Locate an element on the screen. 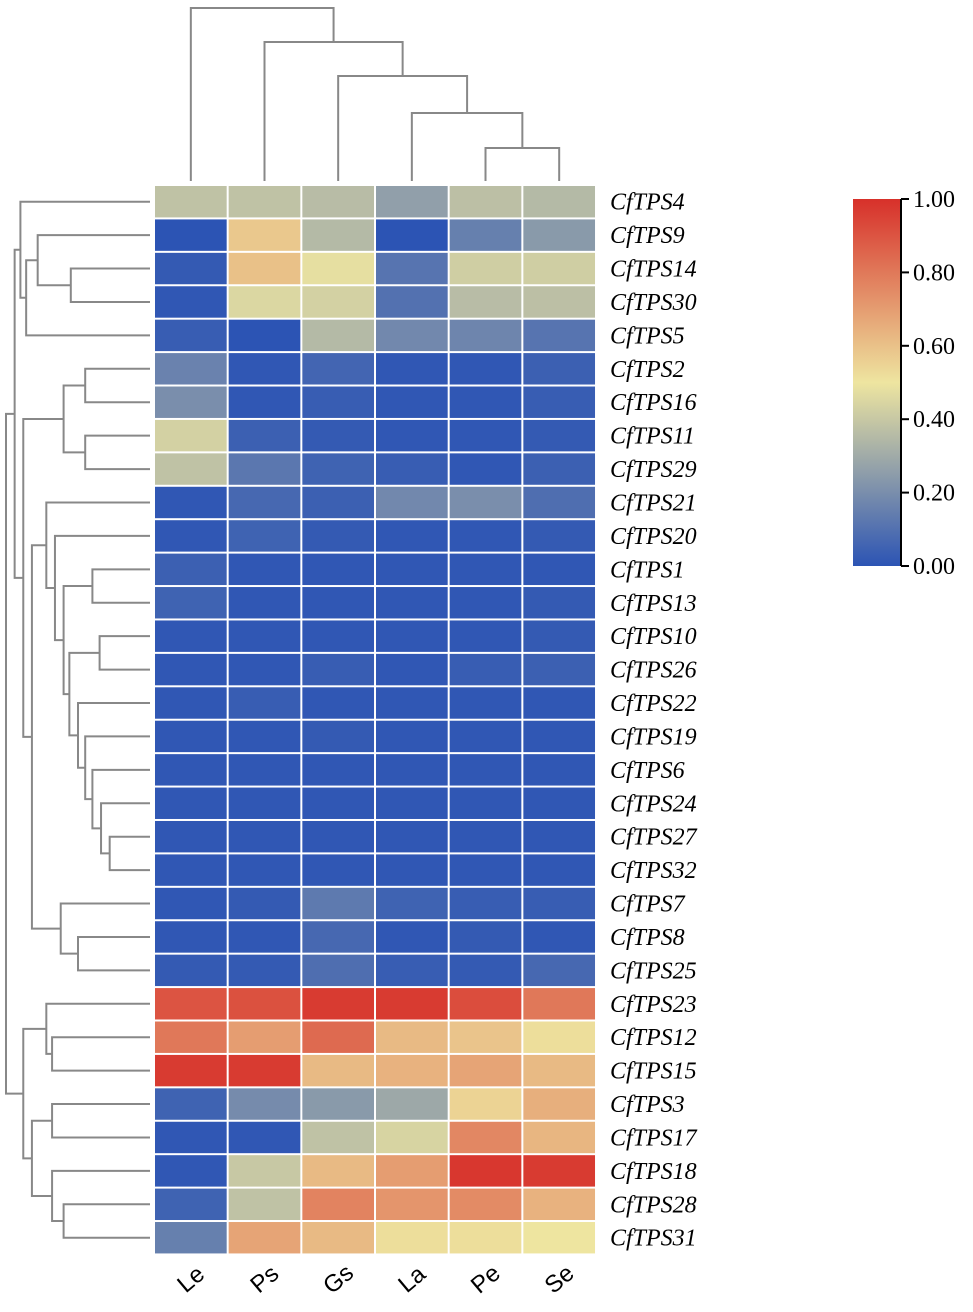  heatmap-cell-CfTPS18-Pe is located at coordinates (485, 1171).